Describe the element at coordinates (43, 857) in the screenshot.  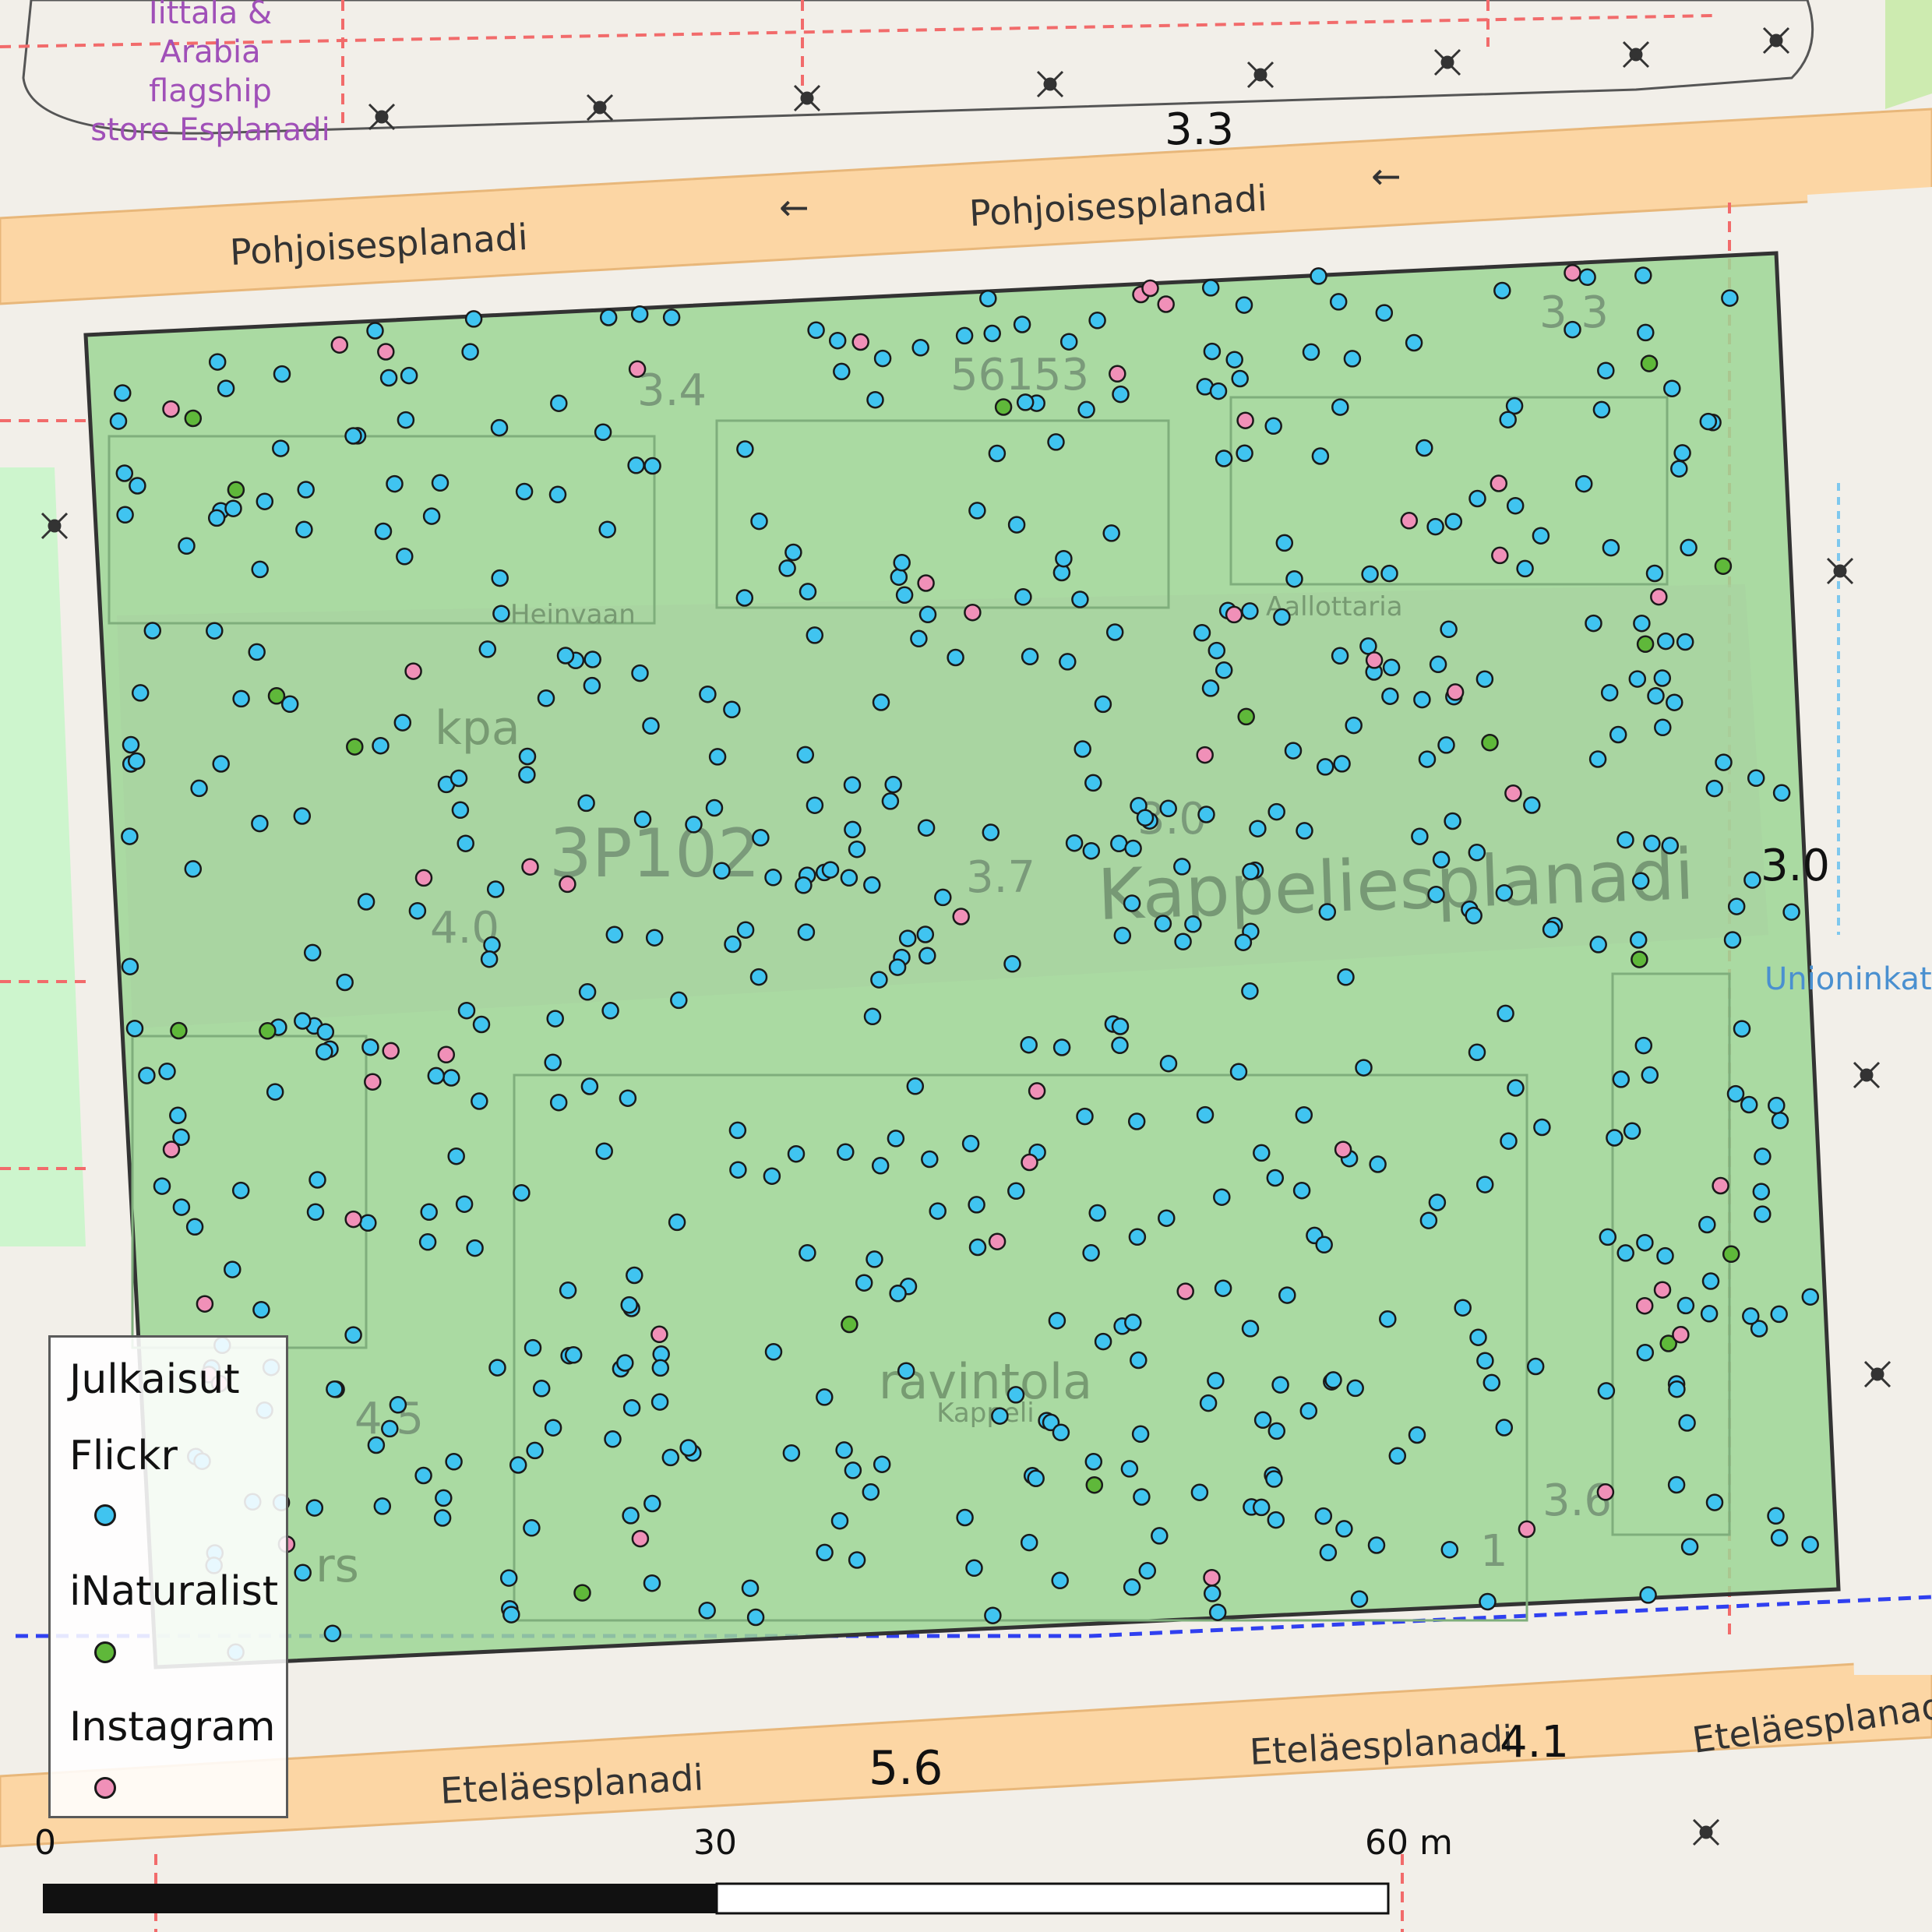
I see `park-left` at that location.